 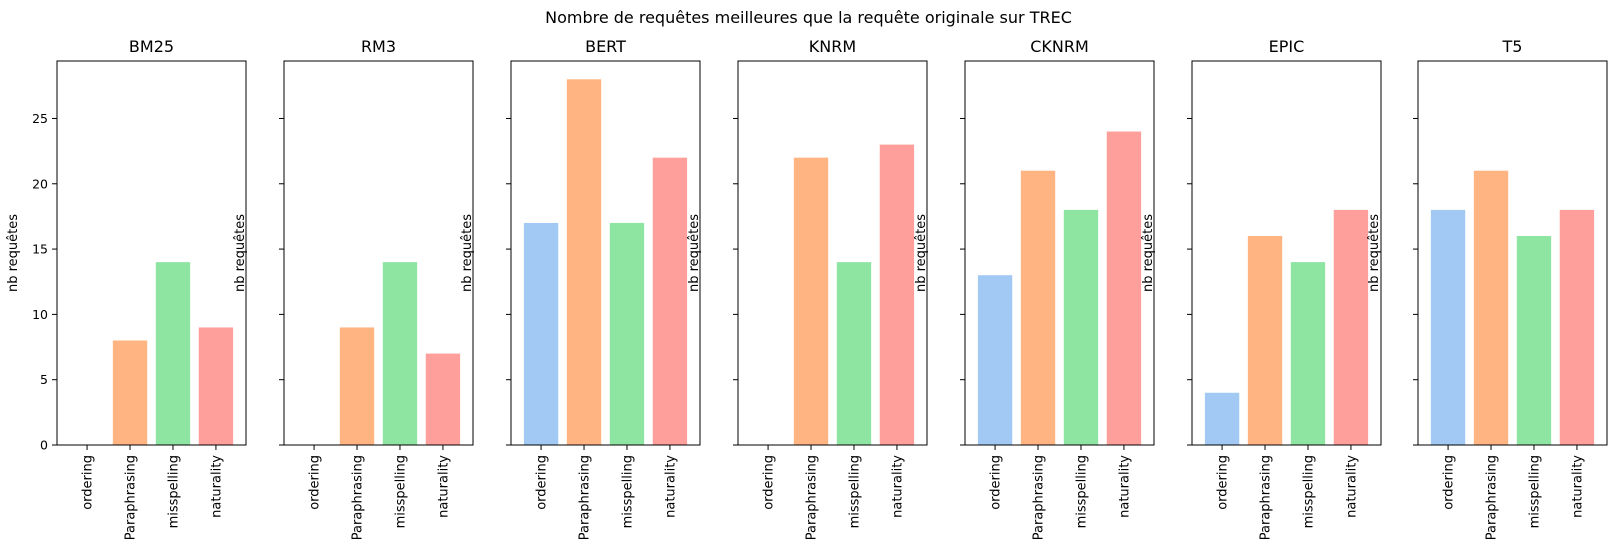 What do you see at coordinates (605, 46) in the screenshot?
I see `subplot-title: BERT` at bounding box center [605, 46].